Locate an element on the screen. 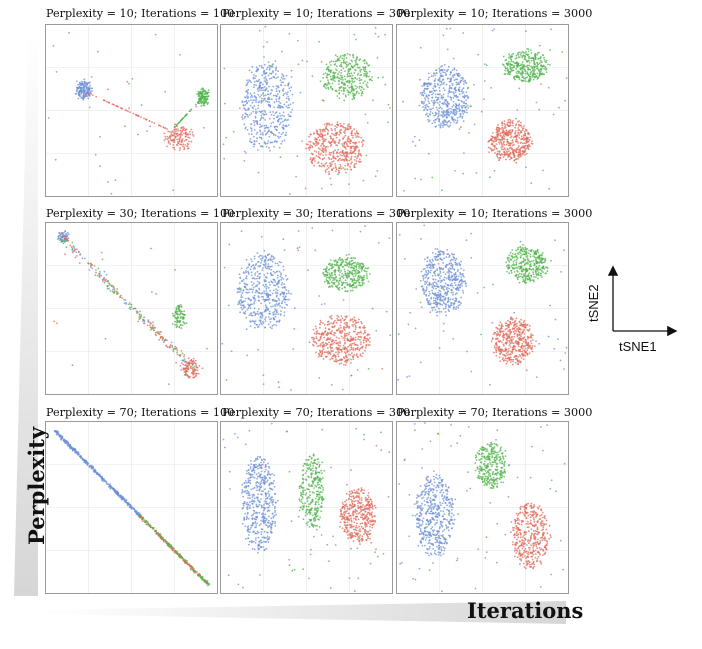  tsne-axes-legend is located at coordinates (642, 301).